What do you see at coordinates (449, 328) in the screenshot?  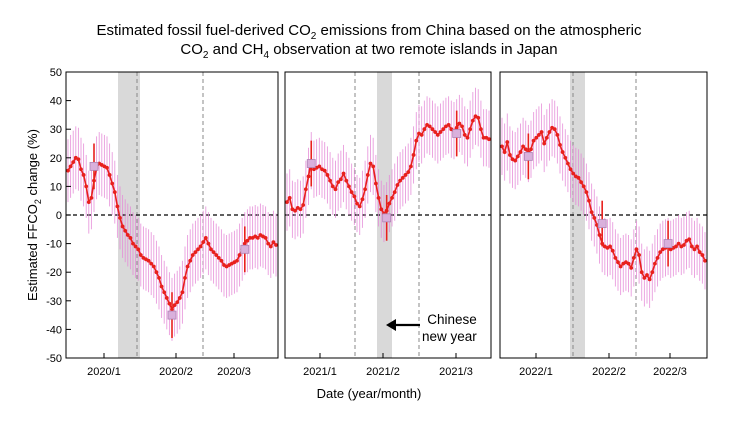 I see `chinese-new-year-annotation: Chinese new year` at bounding box center [449, 328].